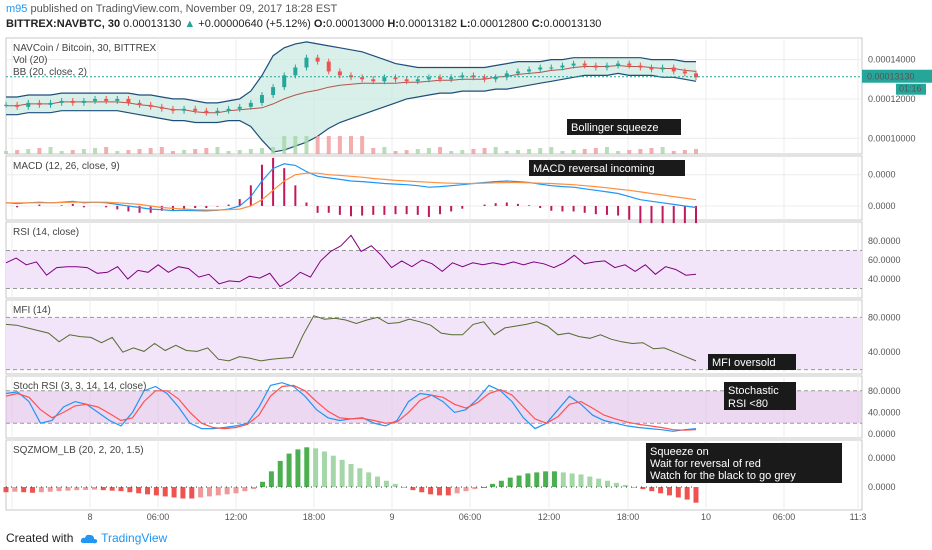  I want to click on last-price-marker, so click(897, 76).